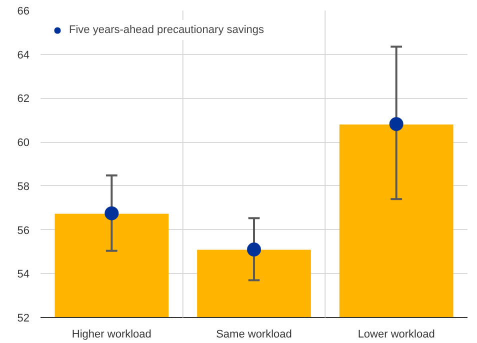 Image resolution: width=477 pixels, height=343 pixels. Describe the element at coordinates (112, 334) in the screenshot. I see `x-tick-label: Higher workload` at that location.